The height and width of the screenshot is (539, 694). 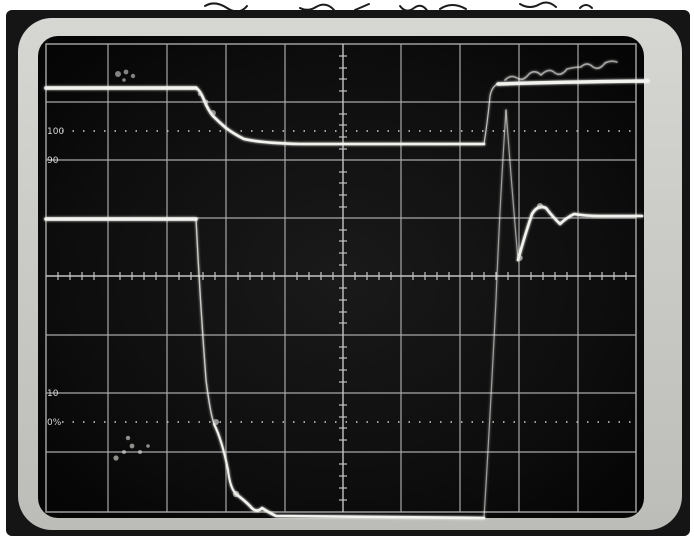 What do you see at coordinates (55, 132) in the screenshot?
I see `label-100-percent: 100` at bounding box center [55, 132].